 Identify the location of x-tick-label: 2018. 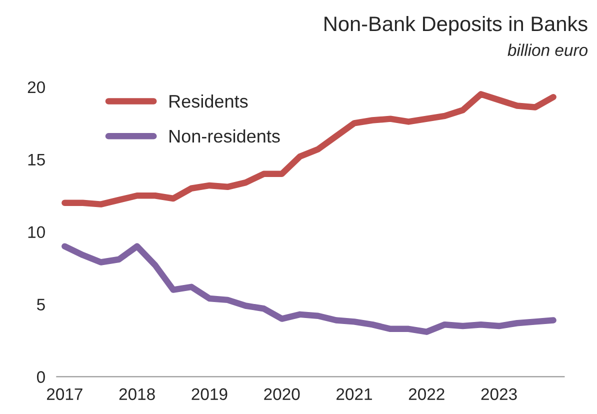
(137, 394).